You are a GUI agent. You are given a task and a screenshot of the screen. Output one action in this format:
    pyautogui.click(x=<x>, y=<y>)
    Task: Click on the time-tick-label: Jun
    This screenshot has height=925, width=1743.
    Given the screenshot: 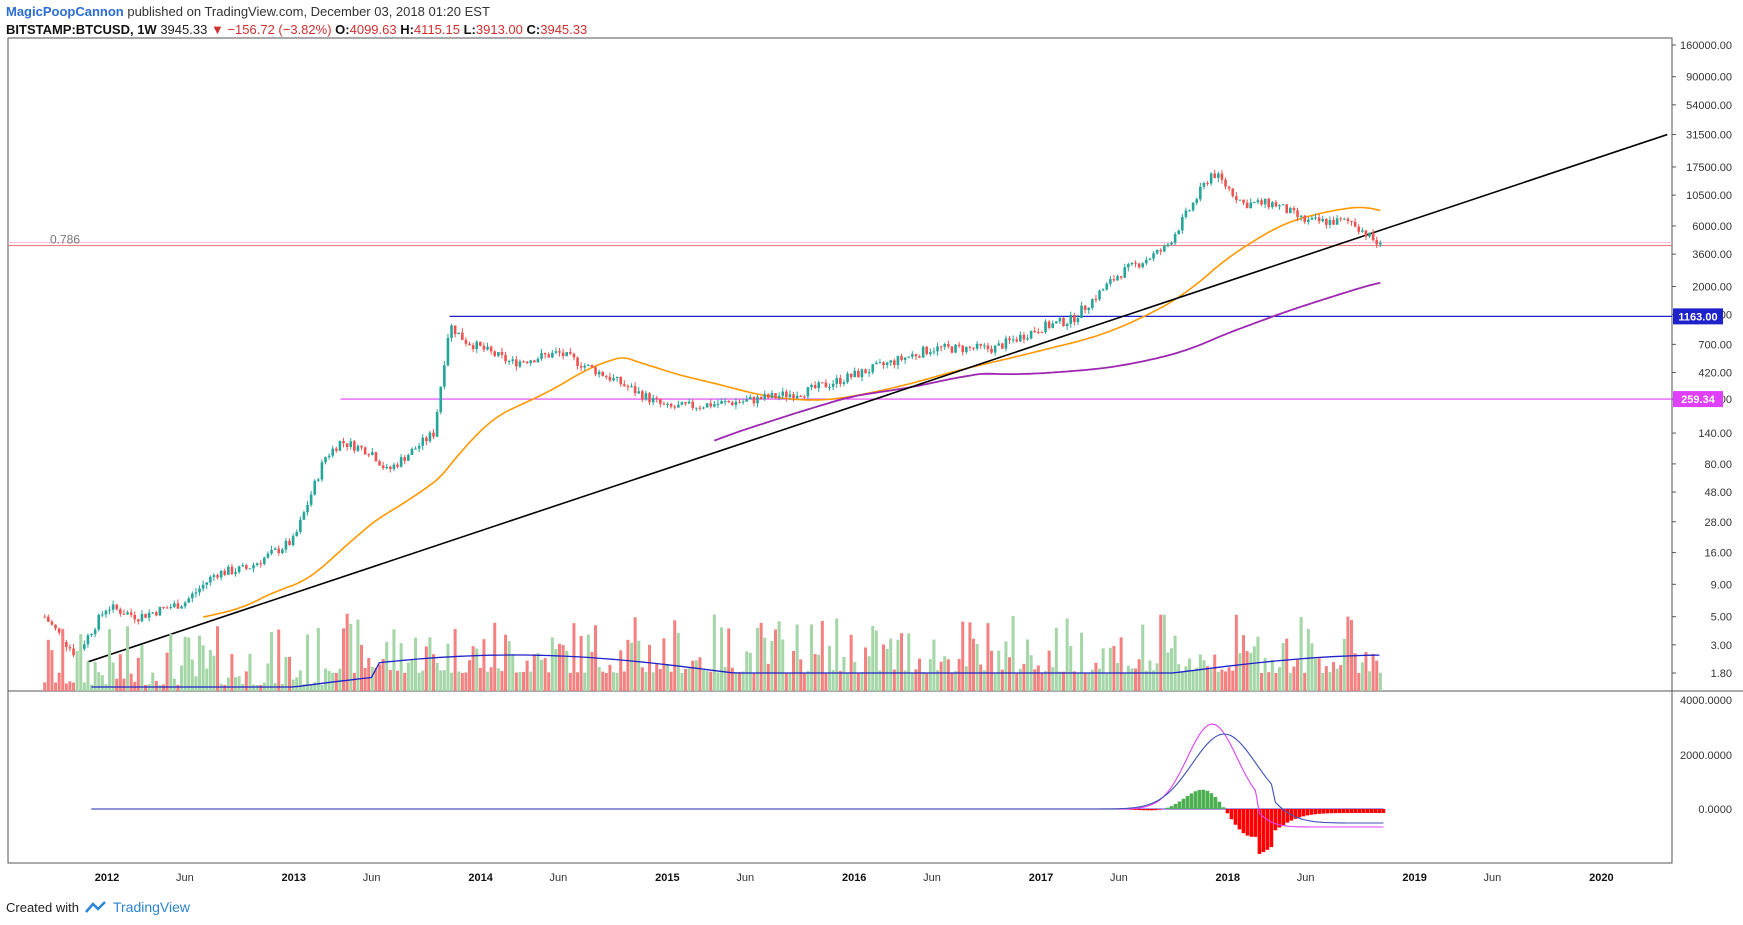 What is the action you would take?
    pyautogui.click(x=1306, y=878)
    